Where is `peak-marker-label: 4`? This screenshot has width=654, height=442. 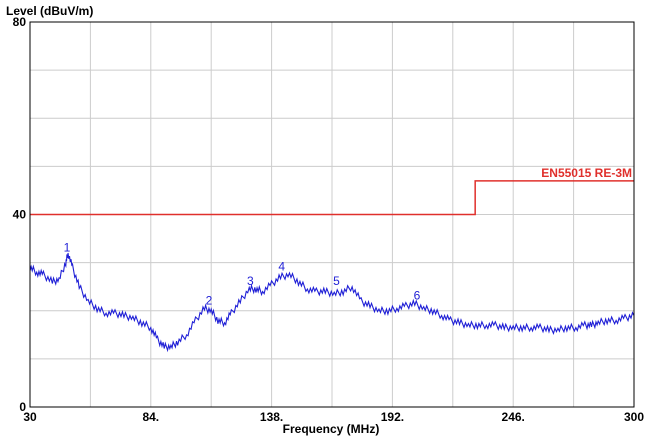
peak-marker-label: 4 is located at coordinates (281, 267).